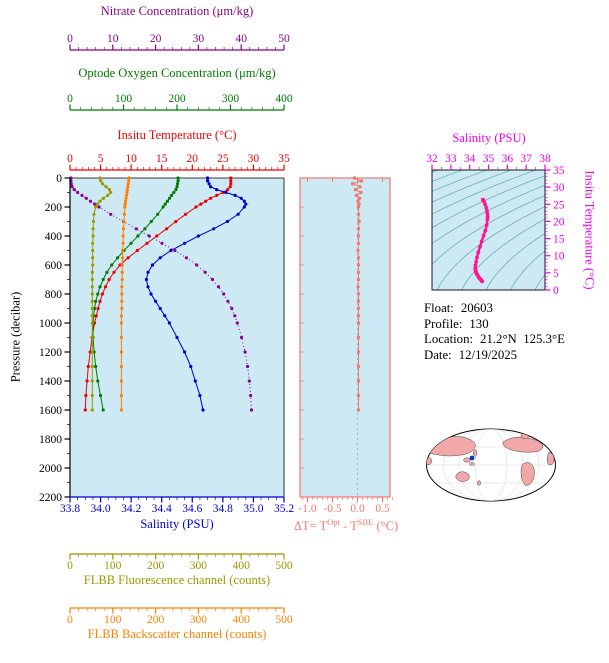 This screenshot has height=663, width=609. What do you see at coordinates (472, 458) in the screenshot?
I see `float-location-marker` at bounding box center [472, 458].